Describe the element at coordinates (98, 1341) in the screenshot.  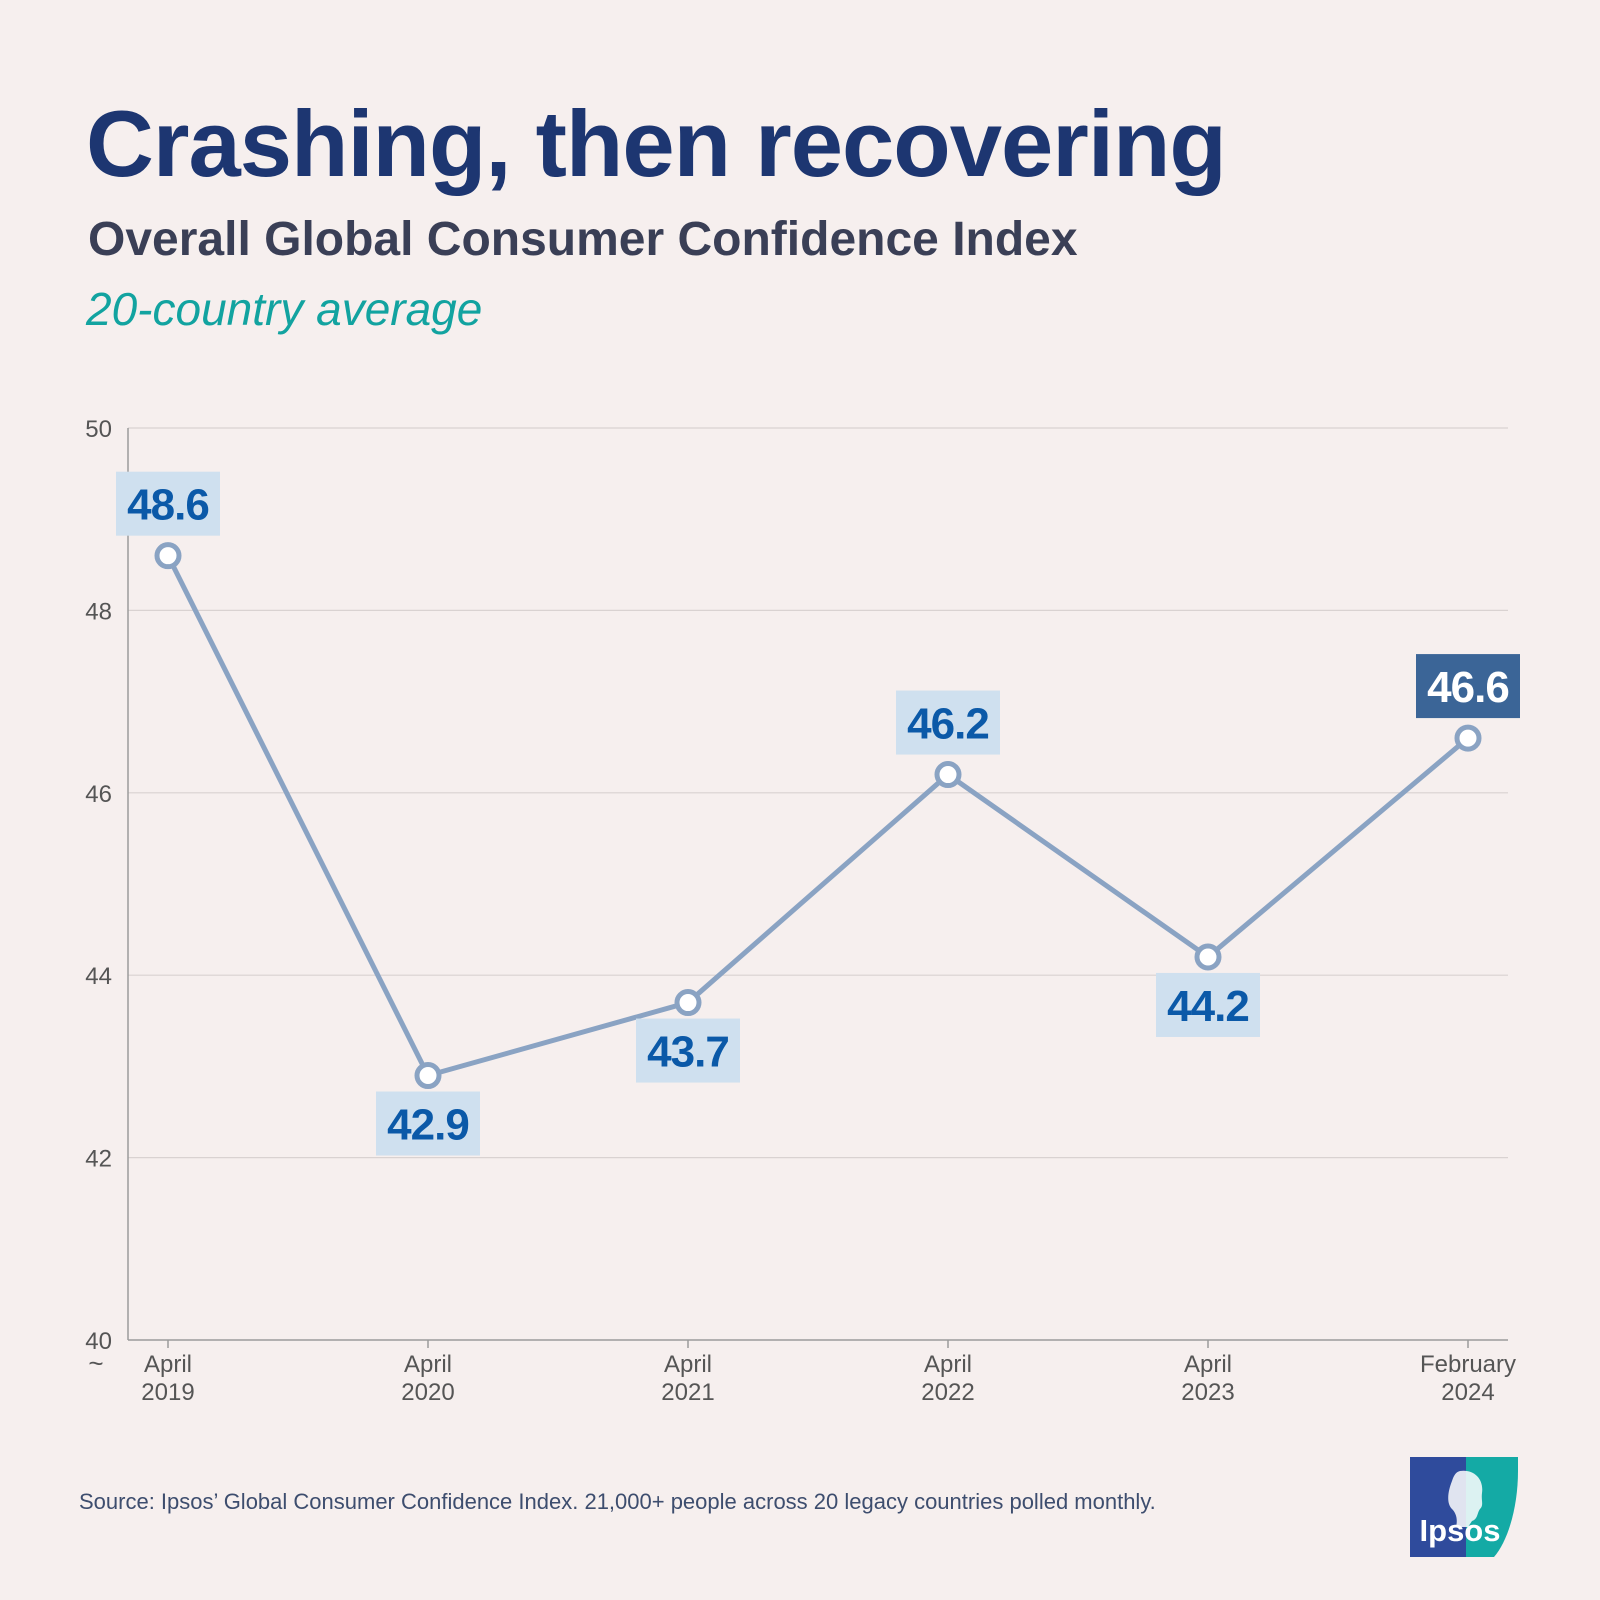
I see `y-tick-label: 40` at that location.